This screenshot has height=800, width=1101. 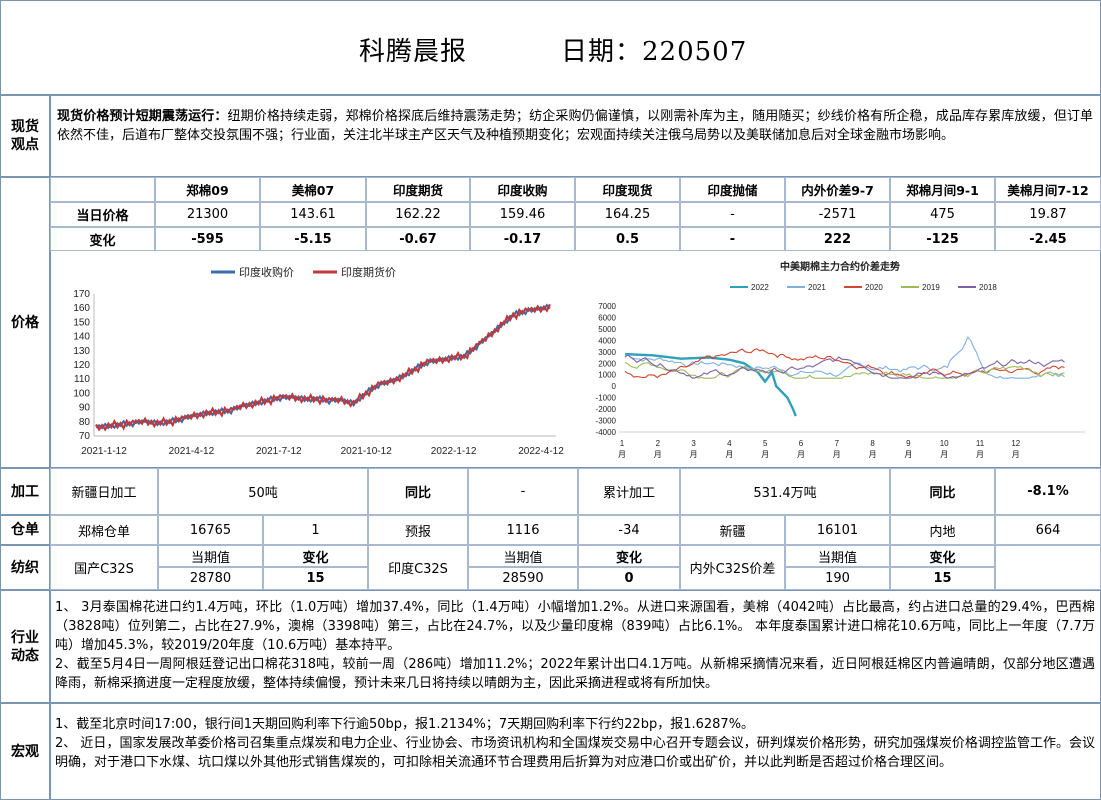 What do you see at coordinates (192, 451) in the screenshot?
I see `x-tick-label: 2021-4-12` at bounding box center [192, 451].